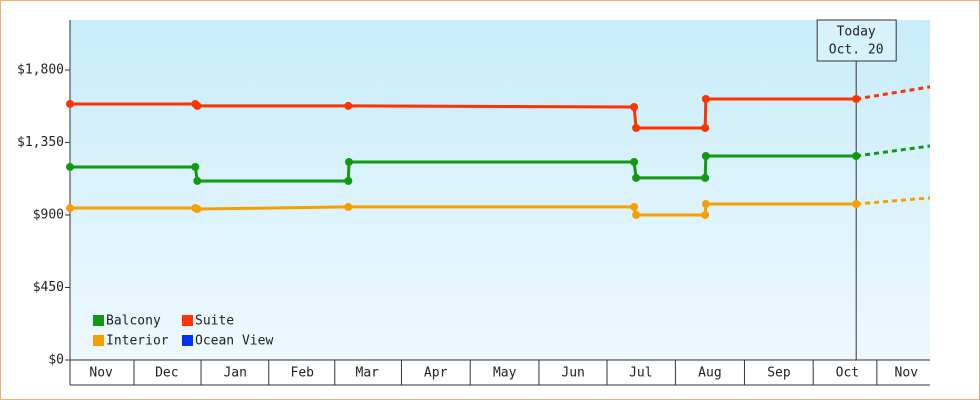 Image resolution: width=980 pixels, height=400 pixels. What do you see at coordinates (436, 373) in the screenshot?
I see `x-tick-label: Apr` at bounding box center [436, 373].